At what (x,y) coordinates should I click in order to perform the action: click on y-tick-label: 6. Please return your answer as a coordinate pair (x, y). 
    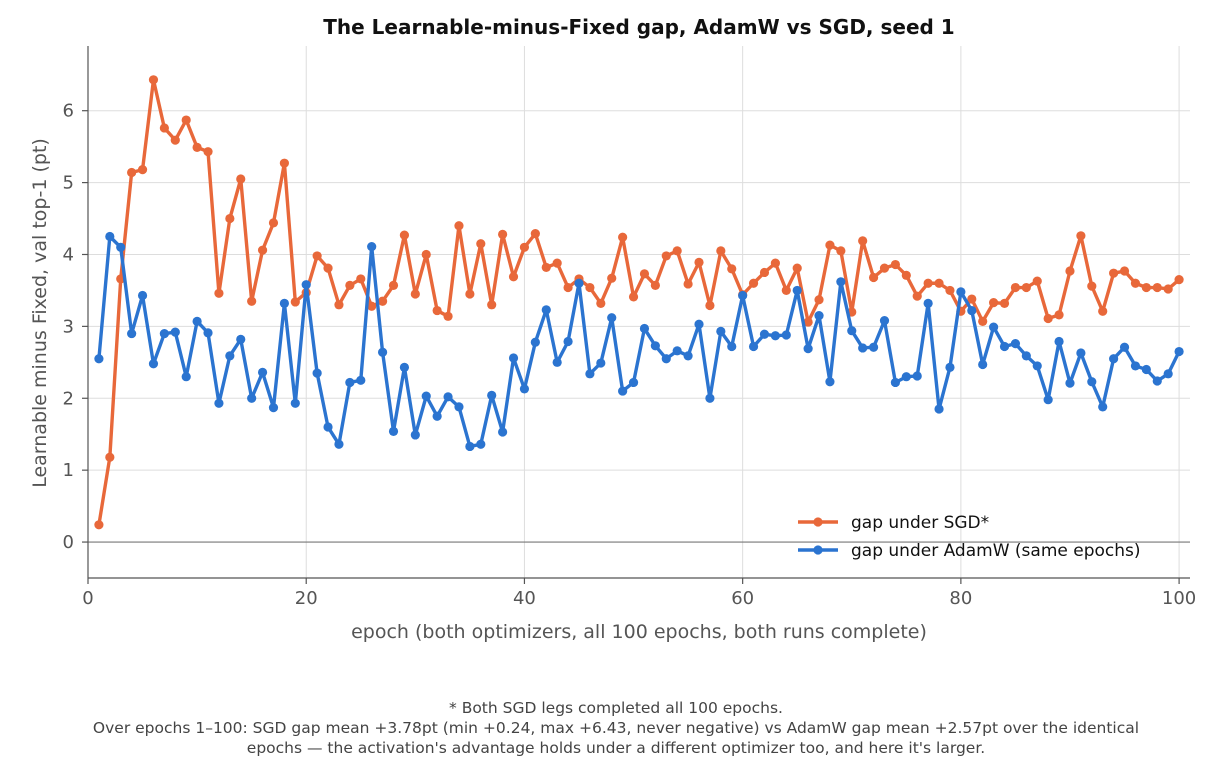
    Looking at the image, I should click on (68, 111).